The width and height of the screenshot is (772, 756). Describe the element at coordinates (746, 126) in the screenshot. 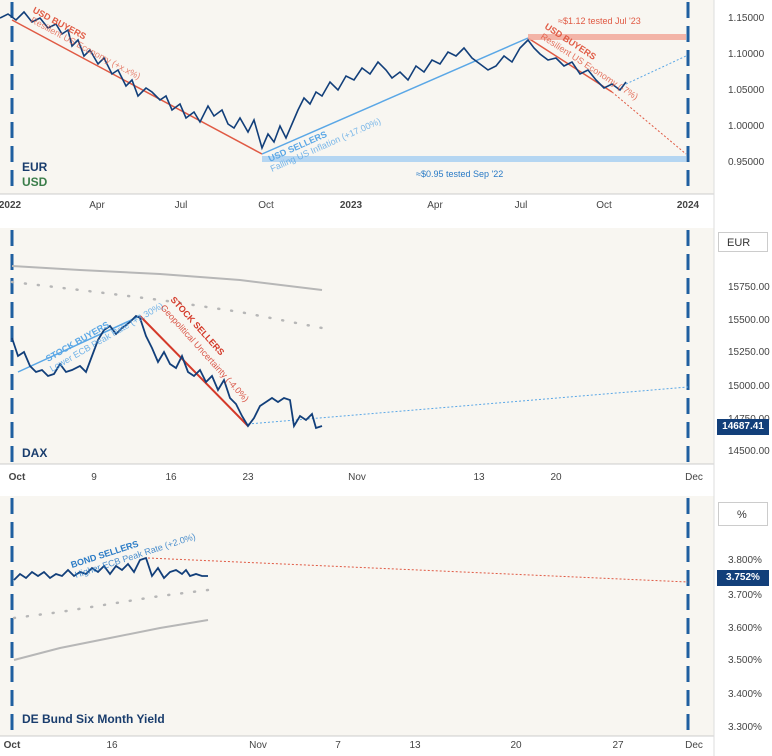

I see `panel-eurusd-y-tick: 1.00000` at that location.